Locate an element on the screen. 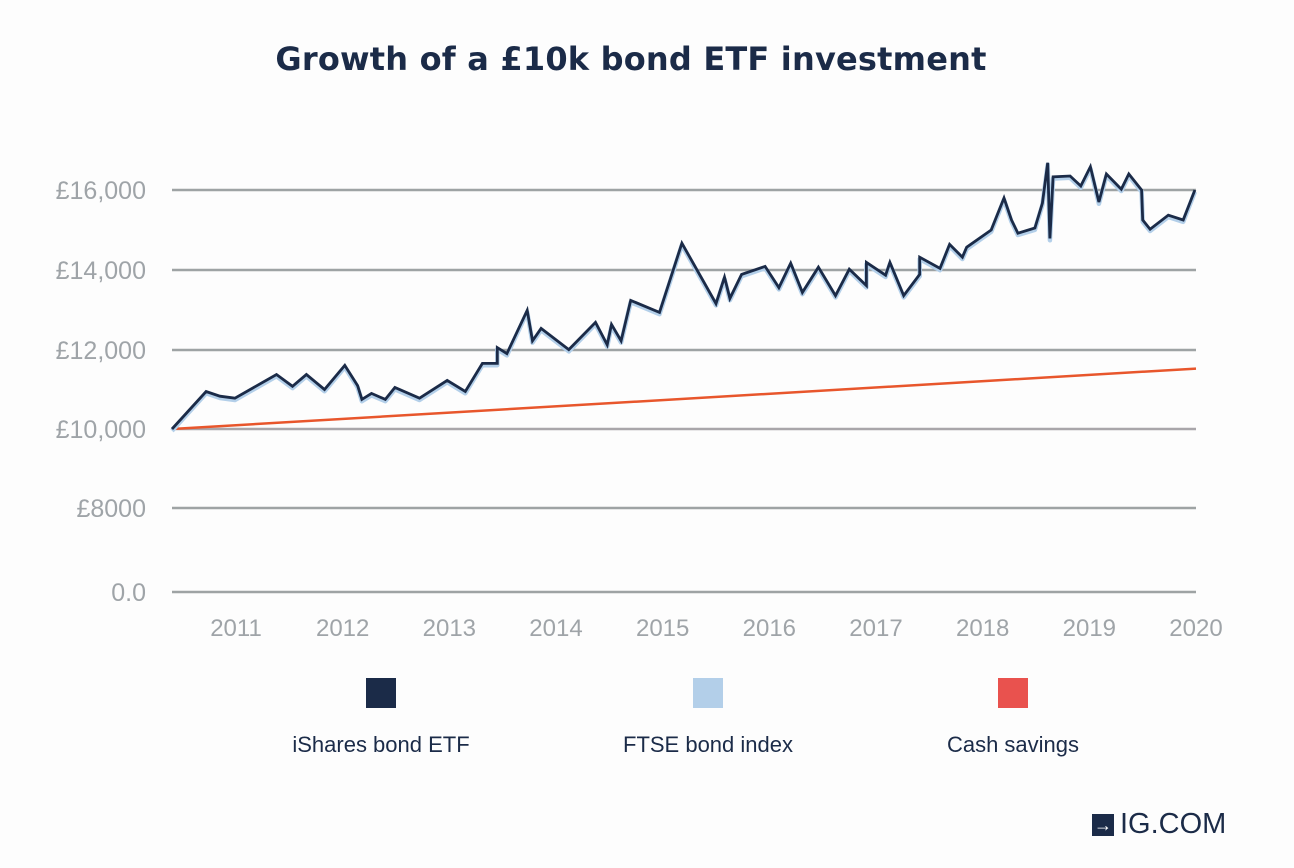 This screenshot has height=868, width=1294. y-tick-label: 0.0 is located at coordinates (128, 593).